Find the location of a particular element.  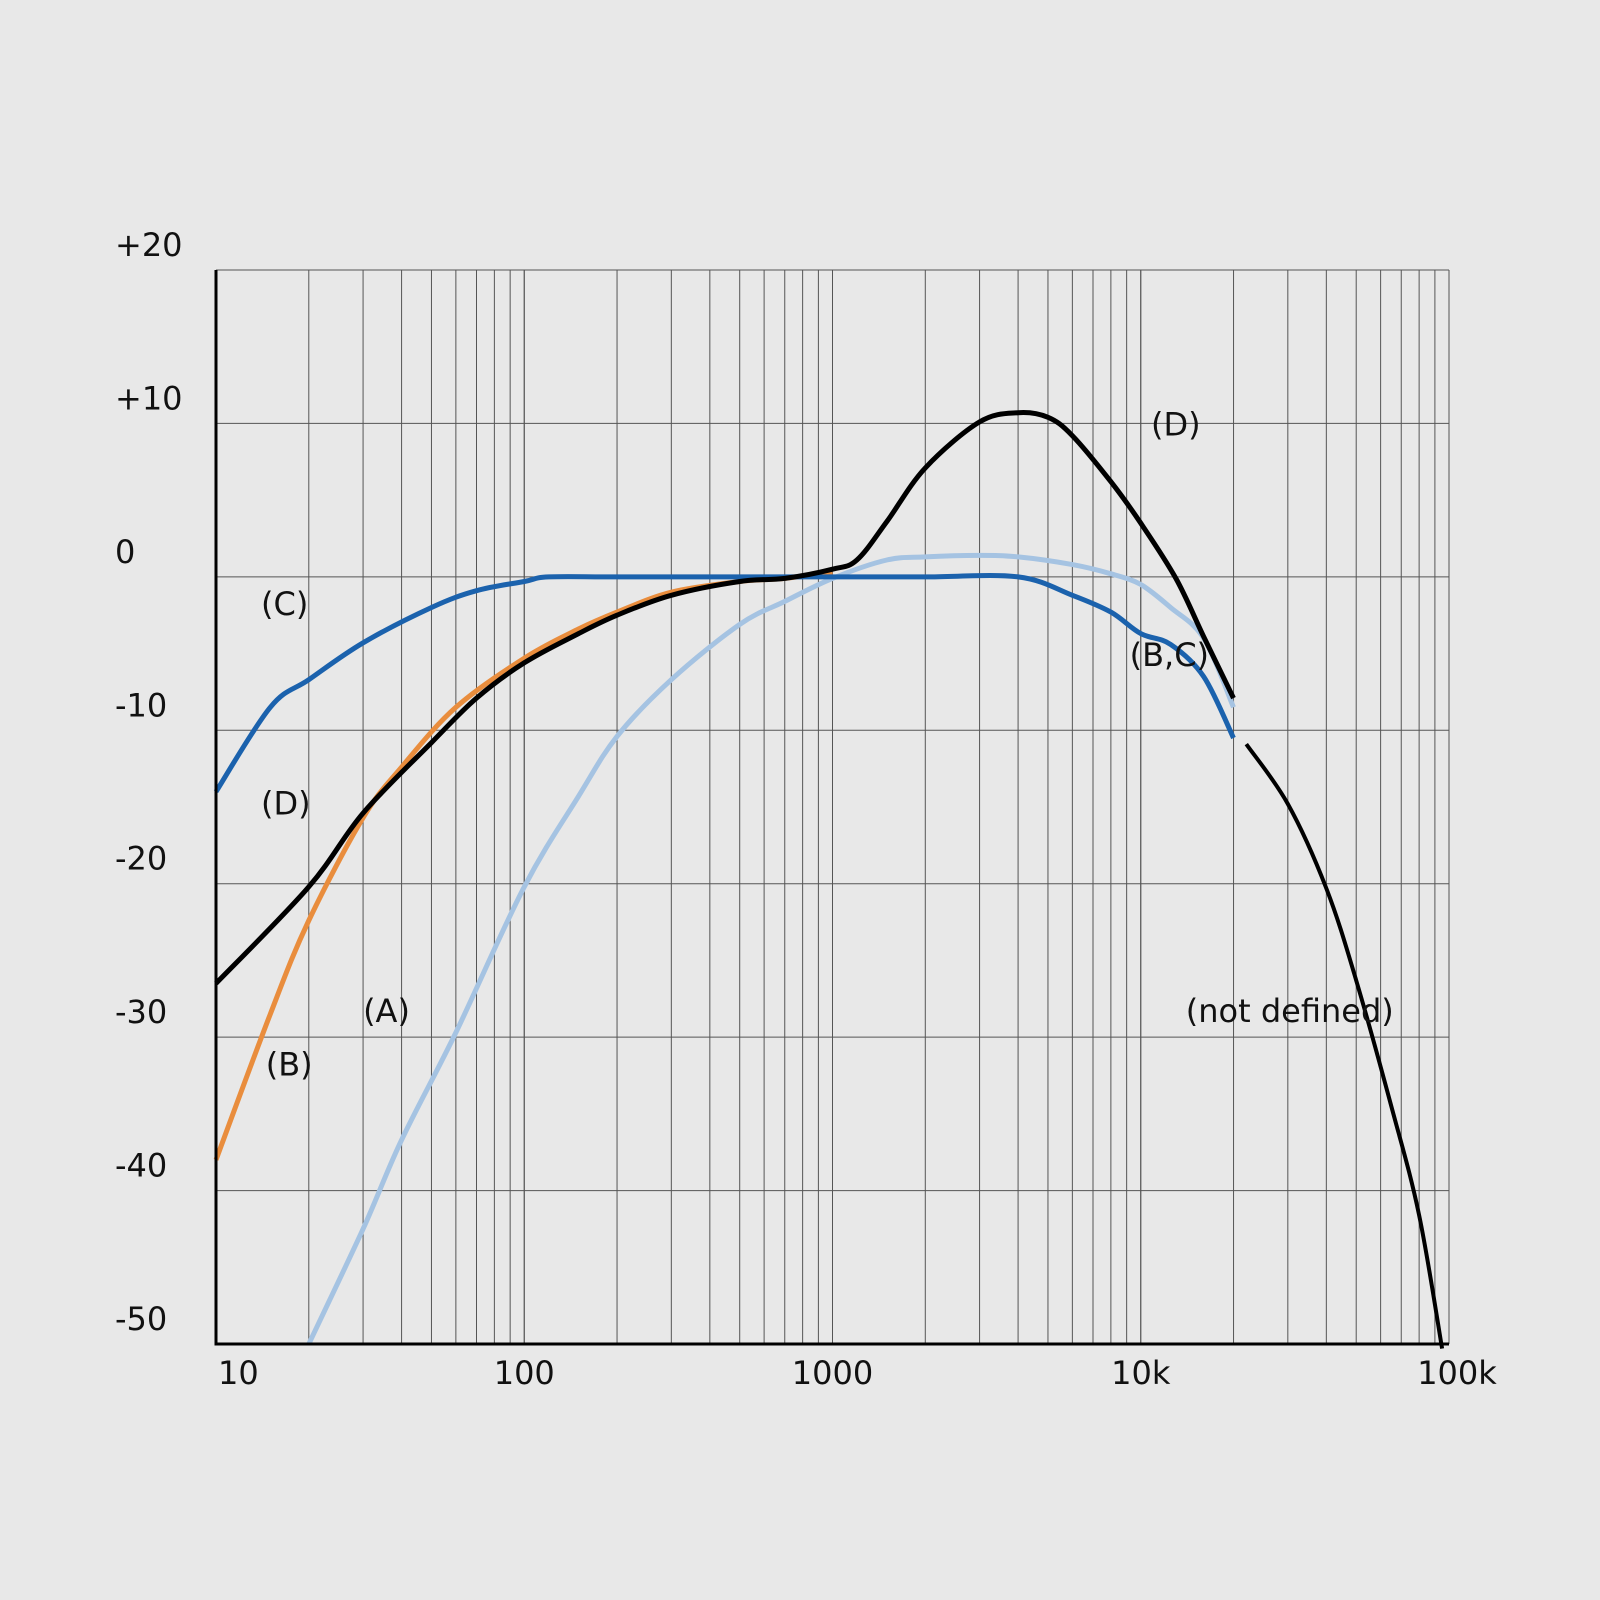

x-tick-label: 100 is located at coordinates (524, 1373).